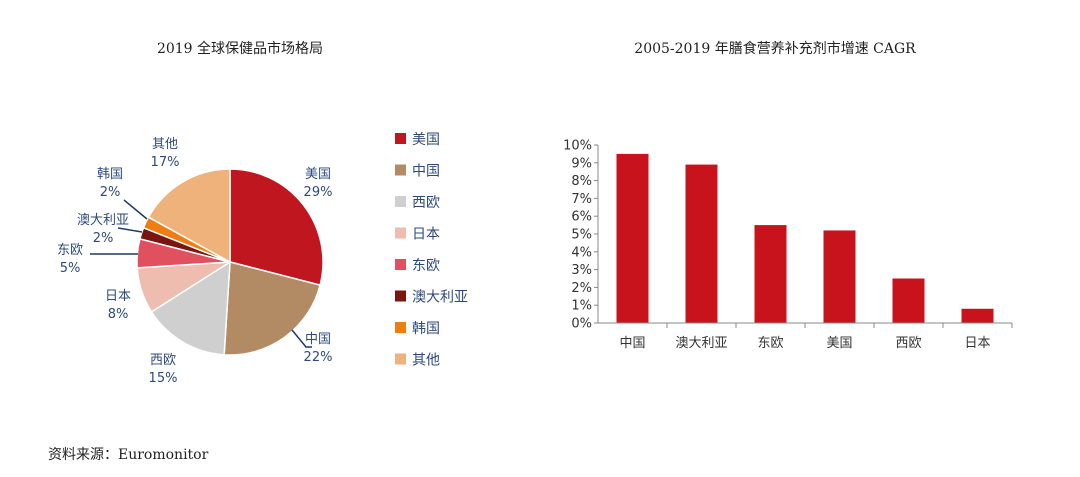 The width and height of the screenshot is (1080, 477). What do you see at coordinates (577, 146) in the screenshot?
I see `y-tick-label-10: 10%` at bounding box center [577, 146].